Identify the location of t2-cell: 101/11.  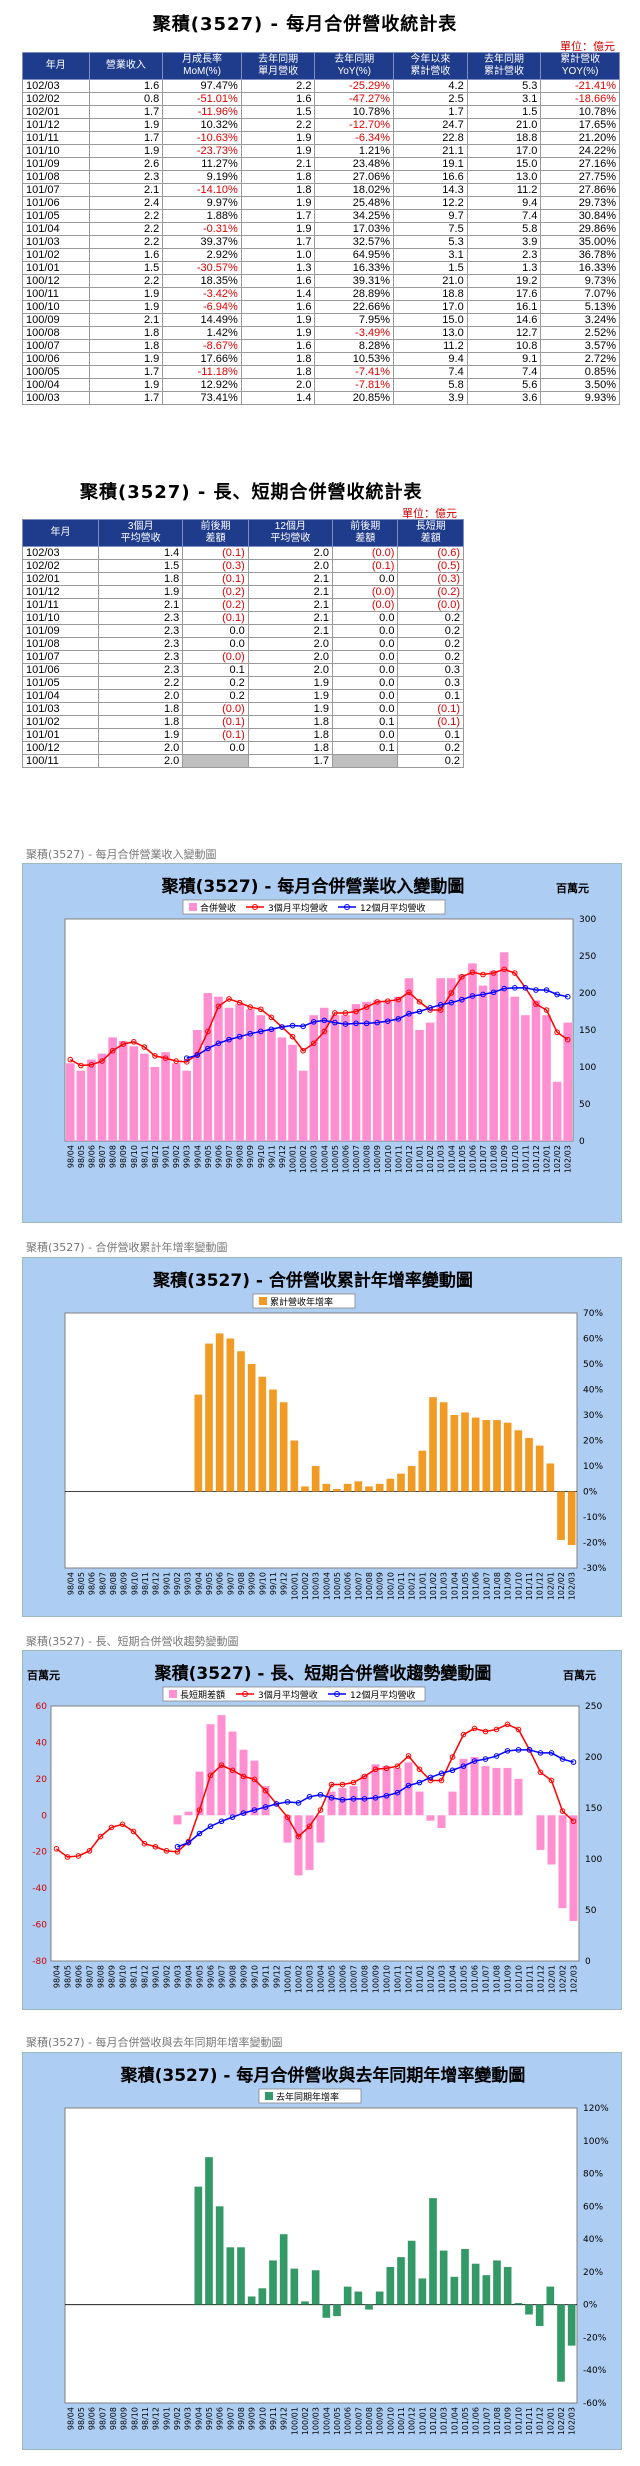
(60, 605).